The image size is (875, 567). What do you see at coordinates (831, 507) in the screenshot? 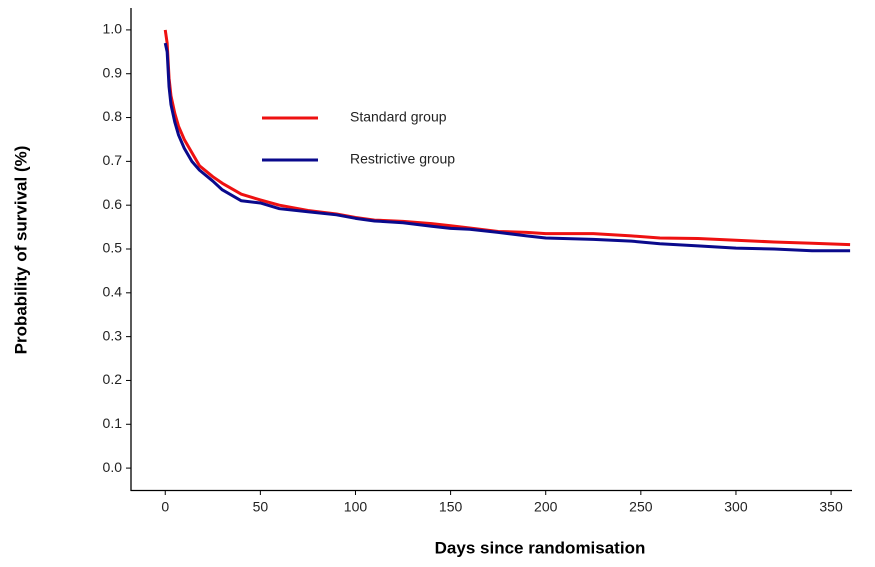
I see `x-tick-label: 350` at bounding box center [831, 507].